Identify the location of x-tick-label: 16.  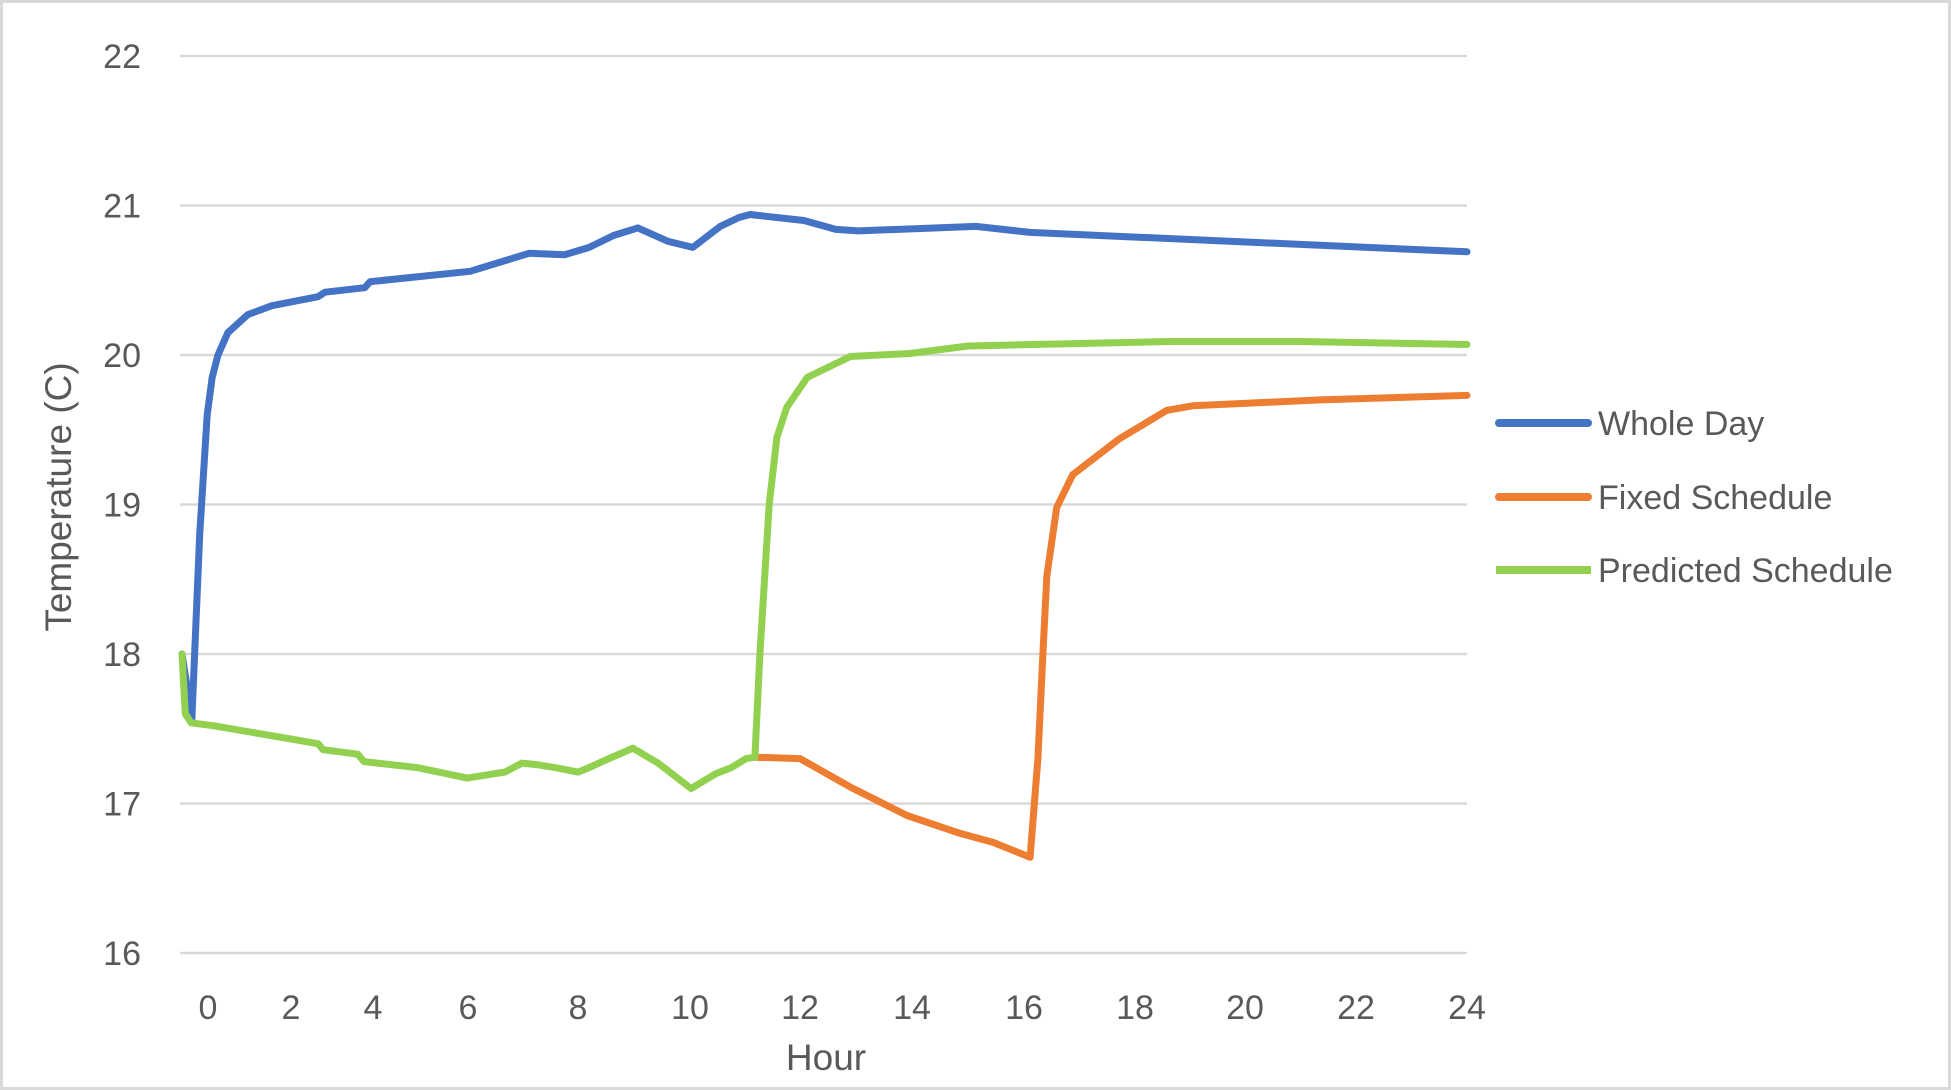
(1024, 1008).